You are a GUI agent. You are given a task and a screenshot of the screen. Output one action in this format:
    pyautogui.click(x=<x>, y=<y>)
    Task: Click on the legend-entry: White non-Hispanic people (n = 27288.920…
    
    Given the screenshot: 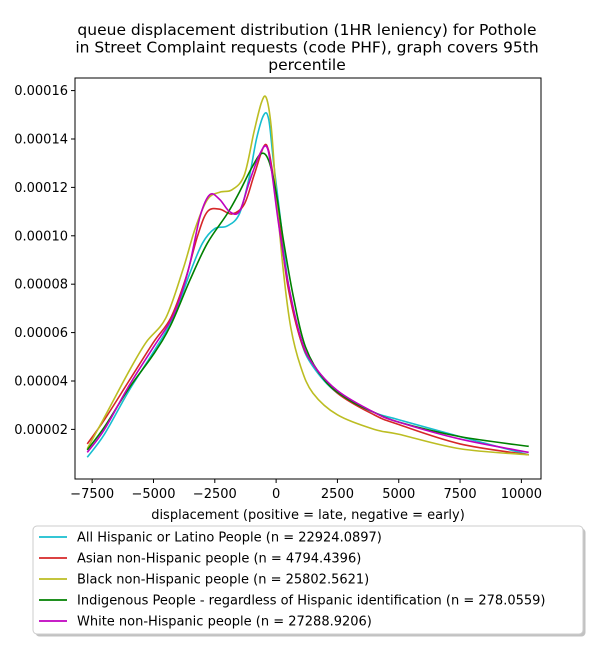 What is the action you would take?
    pyautogui.click(x=224, y=622)
    